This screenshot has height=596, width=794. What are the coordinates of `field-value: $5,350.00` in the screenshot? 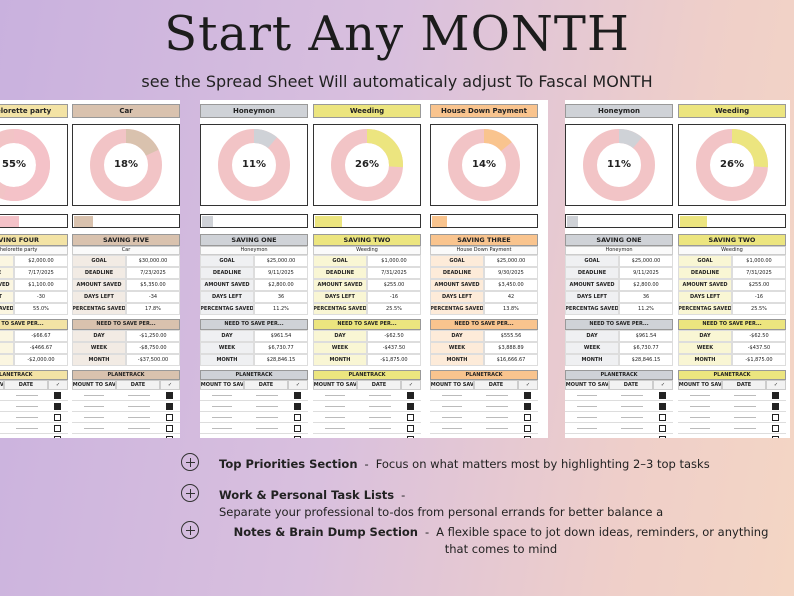 It's located at (153, 285).